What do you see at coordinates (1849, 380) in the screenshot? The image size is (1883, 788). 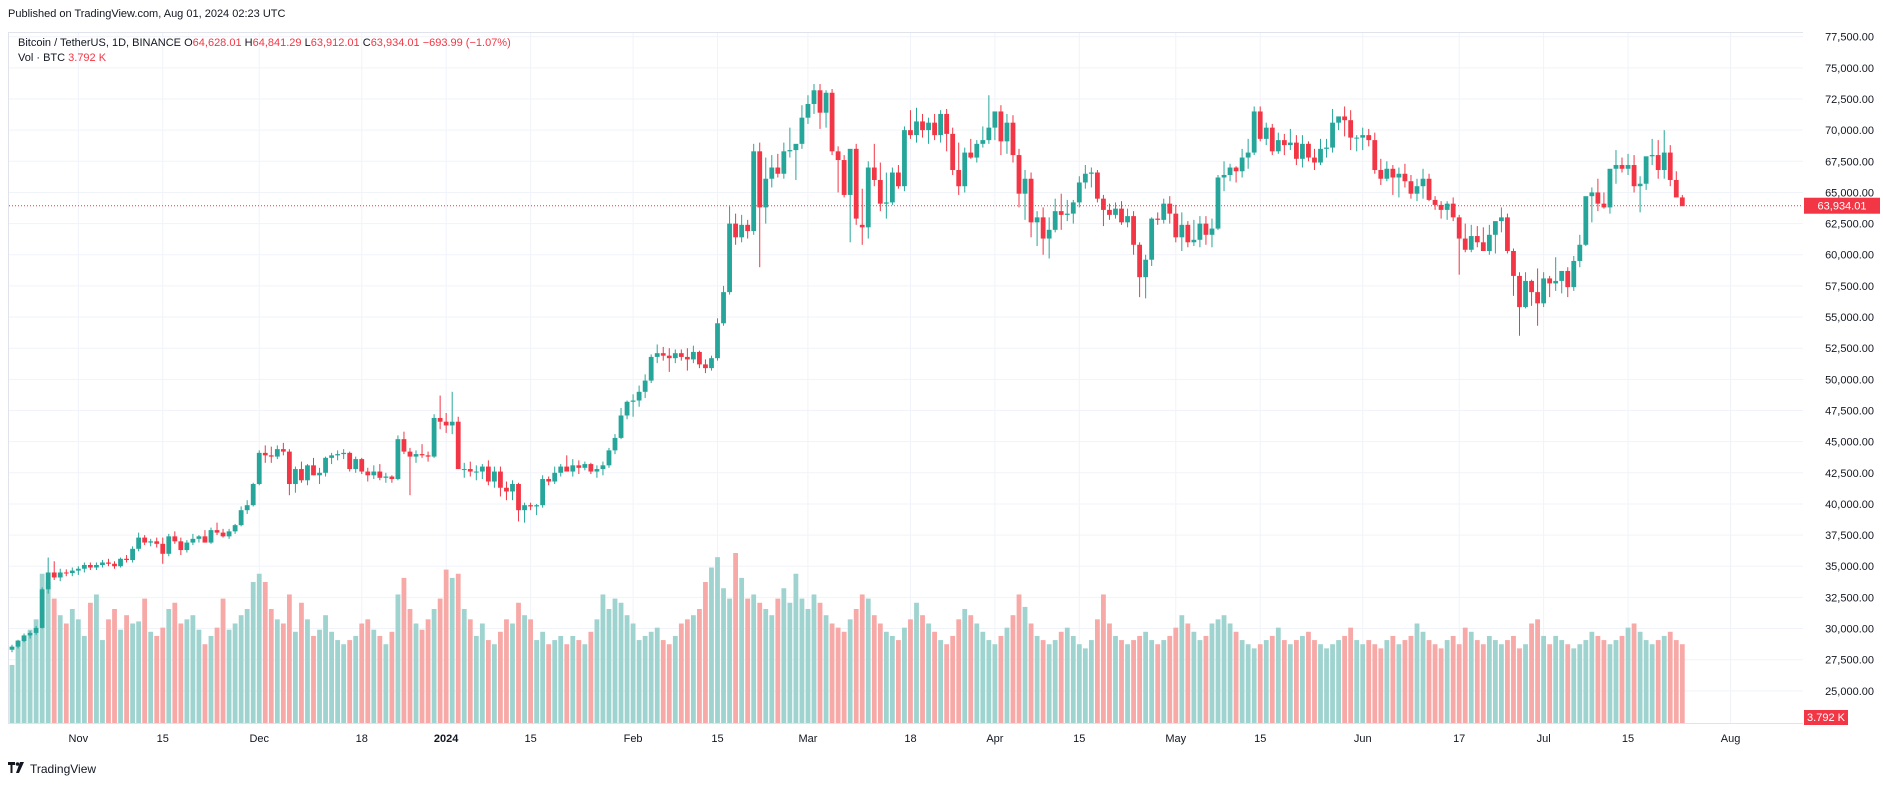 I see `y-tick-label: 50,000.00` at bounding box center [1849, 380].